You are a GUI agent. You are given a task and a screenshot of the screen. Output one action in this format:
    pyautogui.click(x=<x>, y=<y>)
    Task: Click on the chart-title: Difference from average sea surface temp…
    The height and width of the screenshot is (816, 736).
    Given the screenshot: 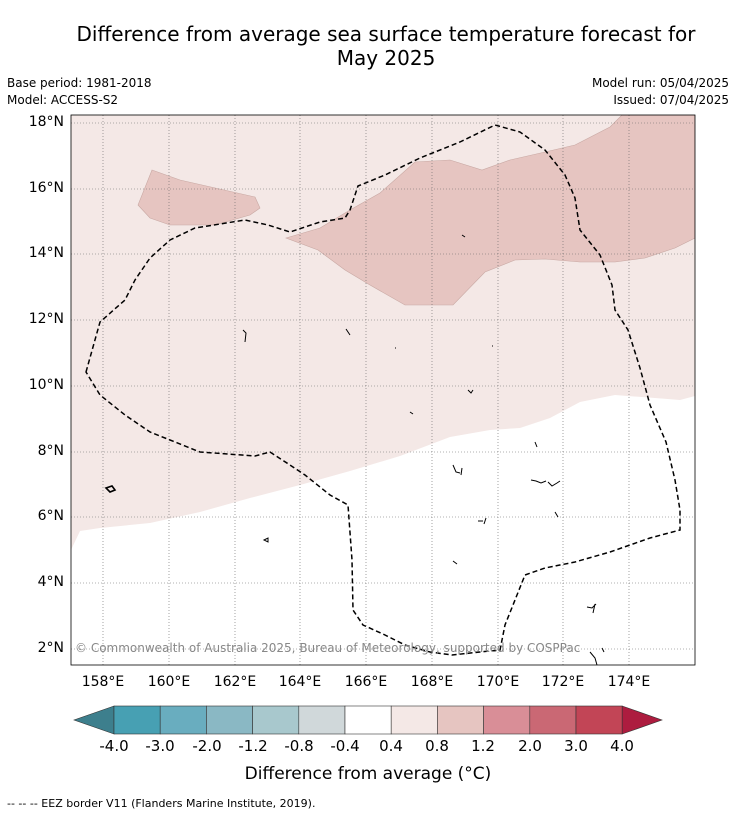 What is the action you would take?
    pyautogui.click(x=368, y=46)
    